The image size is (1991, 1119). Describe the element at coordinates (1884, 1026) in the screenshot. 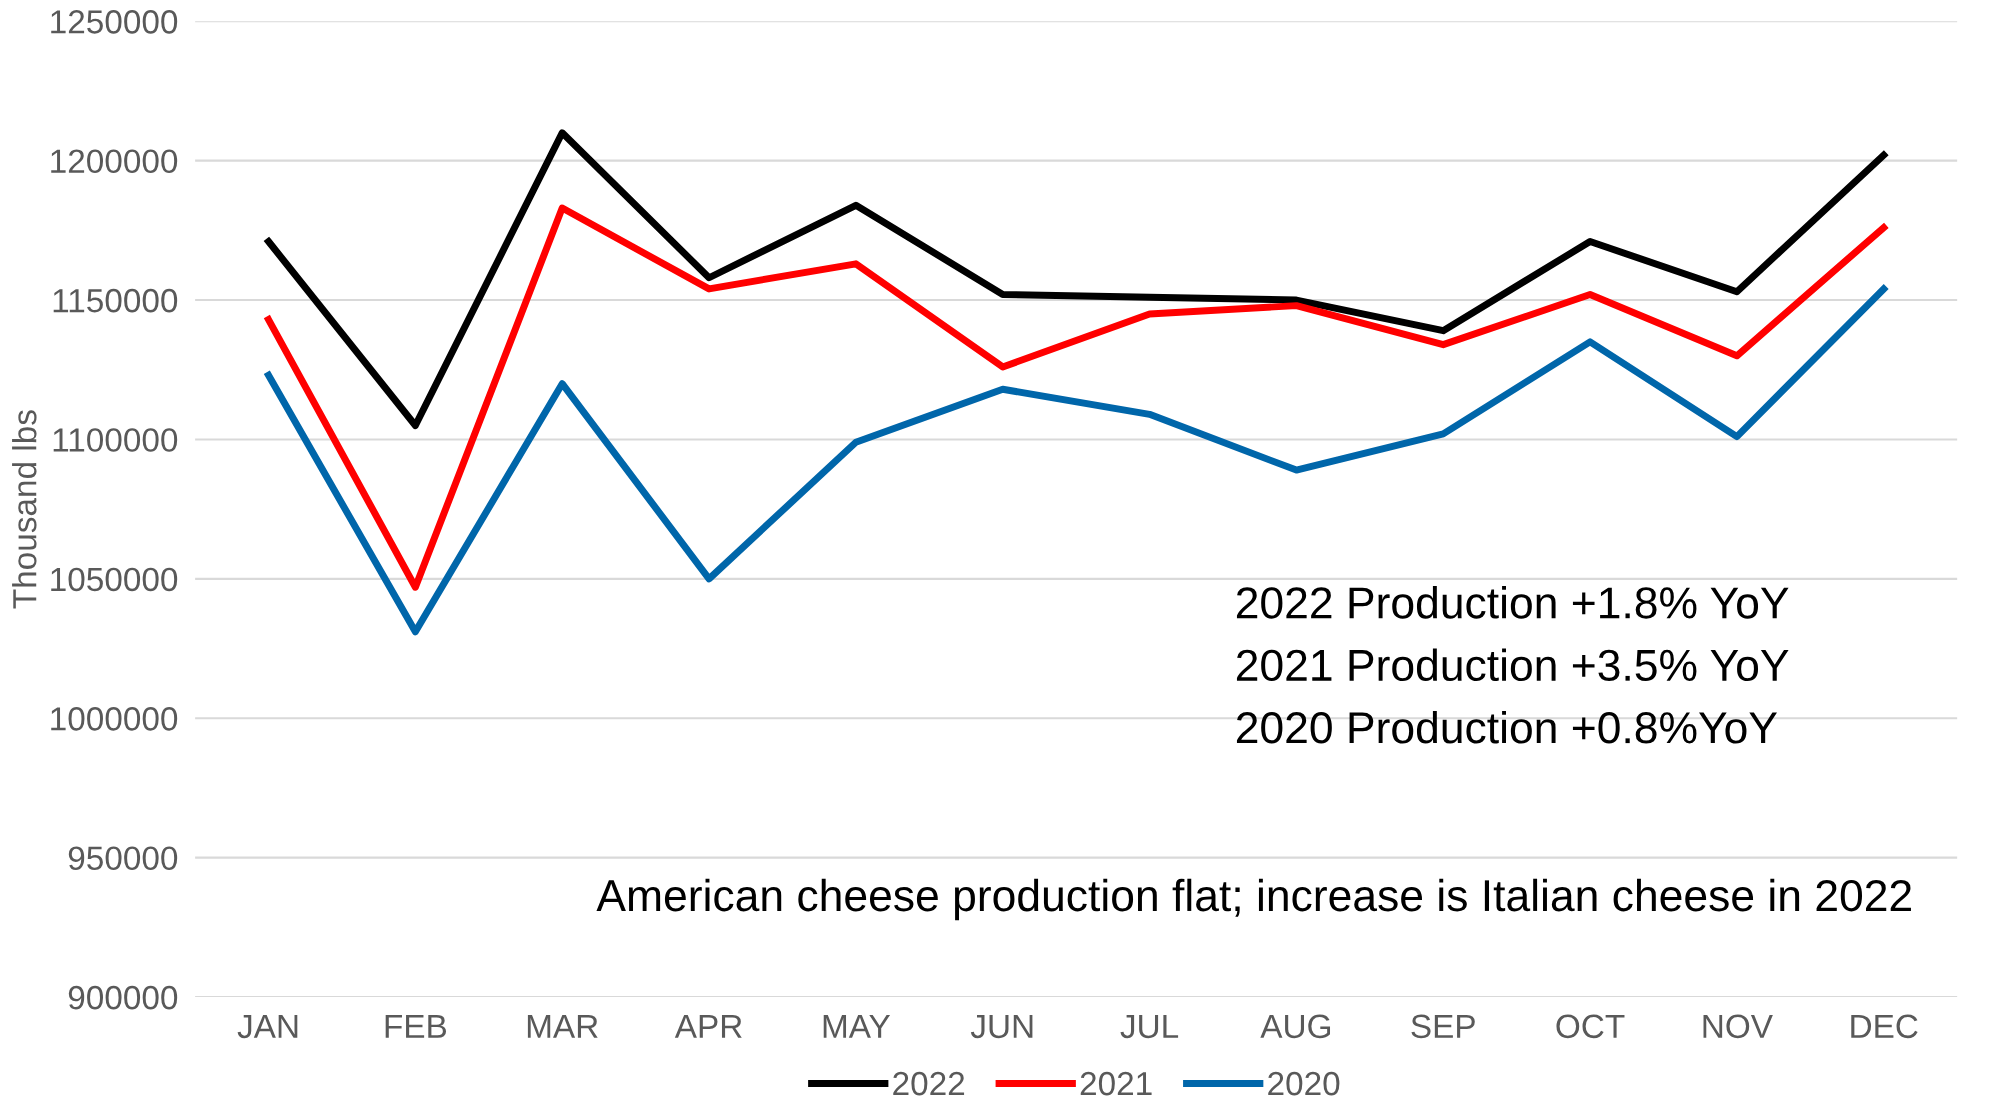

I see `x-tick-label: DEC` at that location.